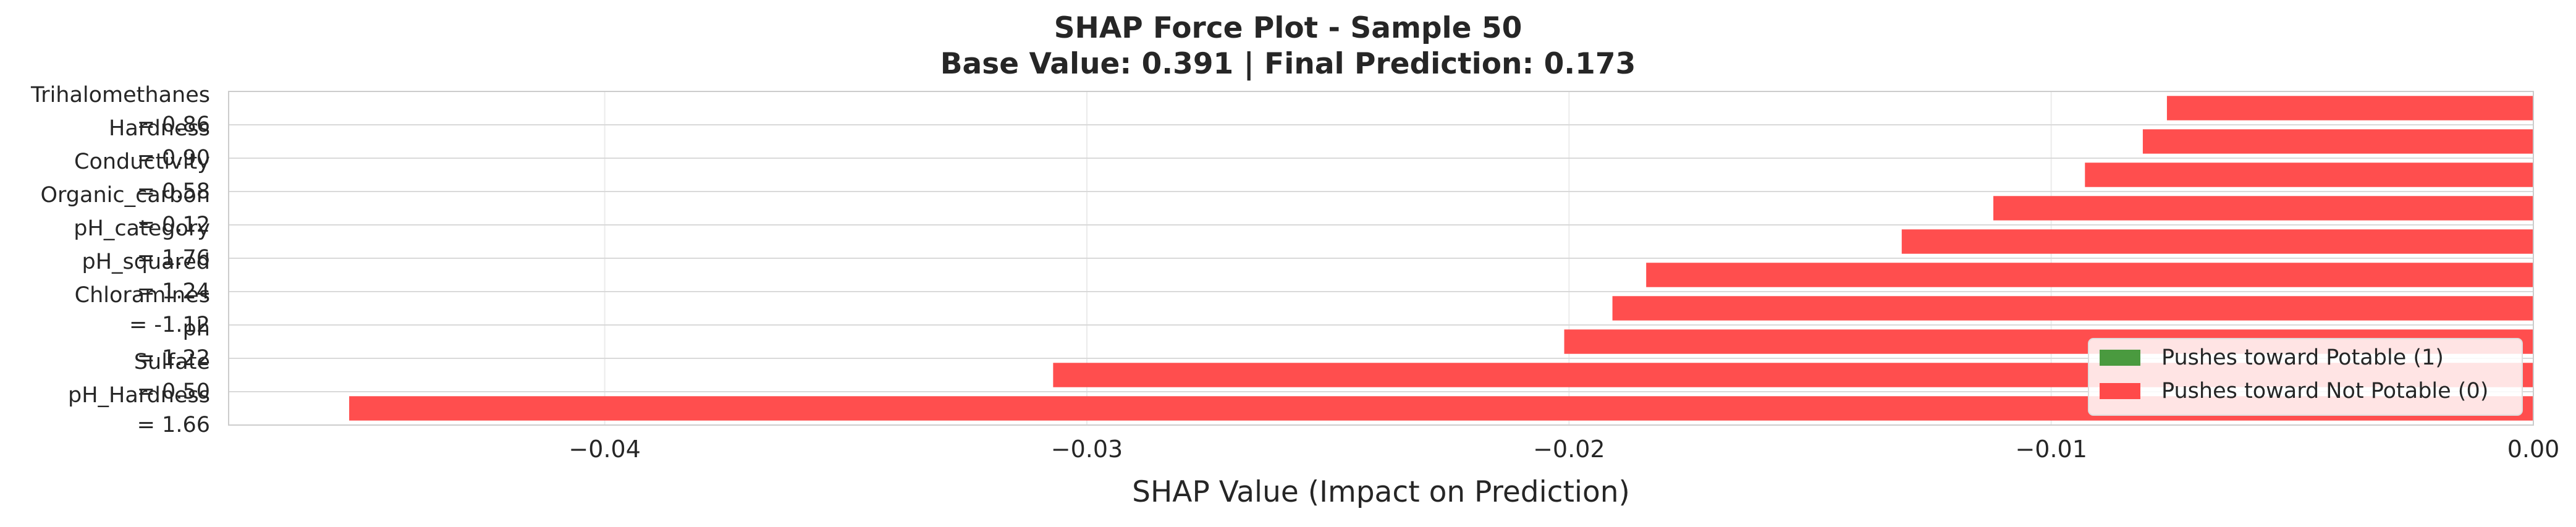 The height and width of the screenshot is (527, 2576). I want to click on legend-box, so click(2305, 377).